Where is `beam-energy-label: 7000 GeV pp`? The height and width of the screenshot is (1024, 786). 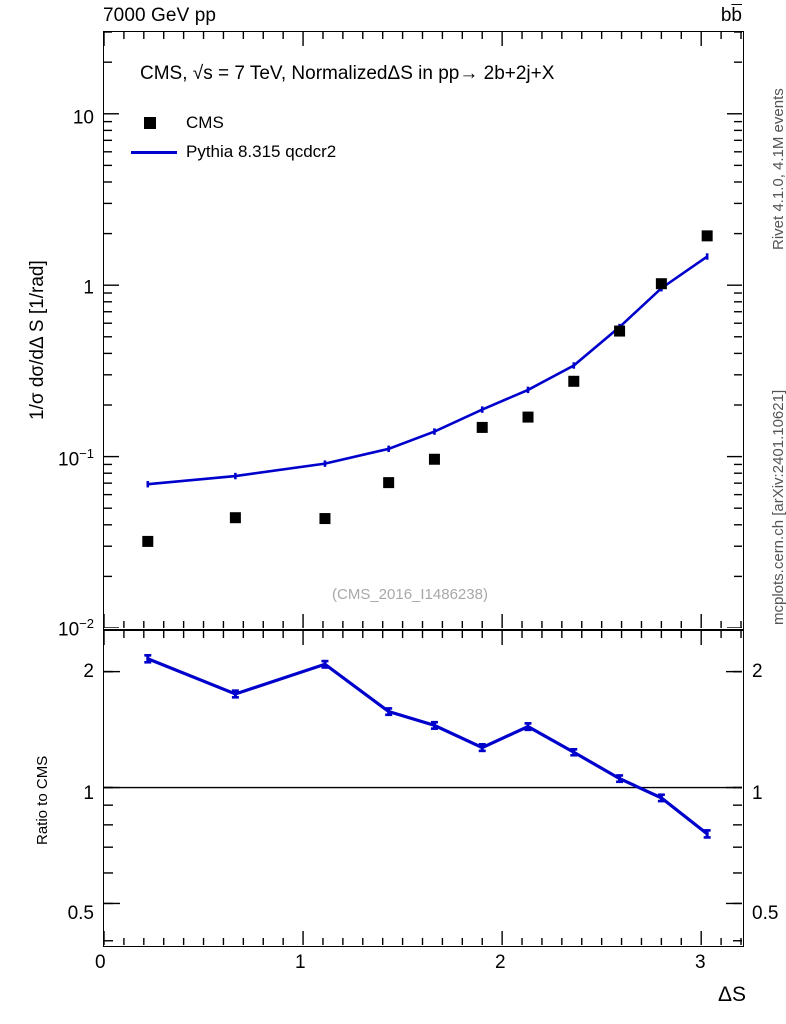 beam-energy-label: 7000 GeV pp is located at coordinates (160, 15).